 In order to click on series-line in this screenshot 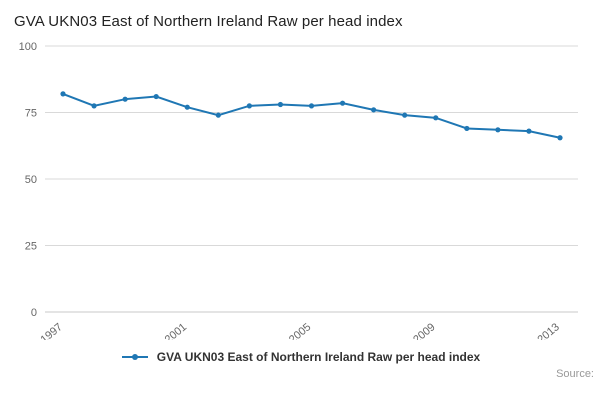, I will do `click(311, 115)`.